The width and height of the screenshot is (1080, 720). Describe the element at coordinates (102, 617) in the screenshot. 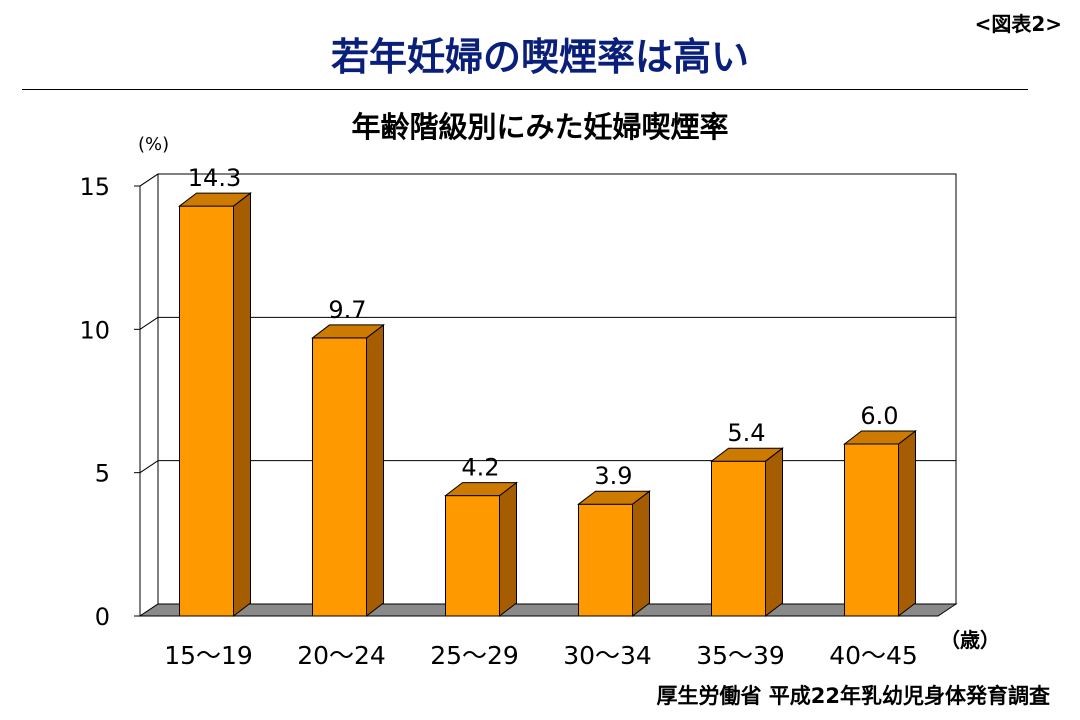

I see `y-tick-label: 0` at that location.